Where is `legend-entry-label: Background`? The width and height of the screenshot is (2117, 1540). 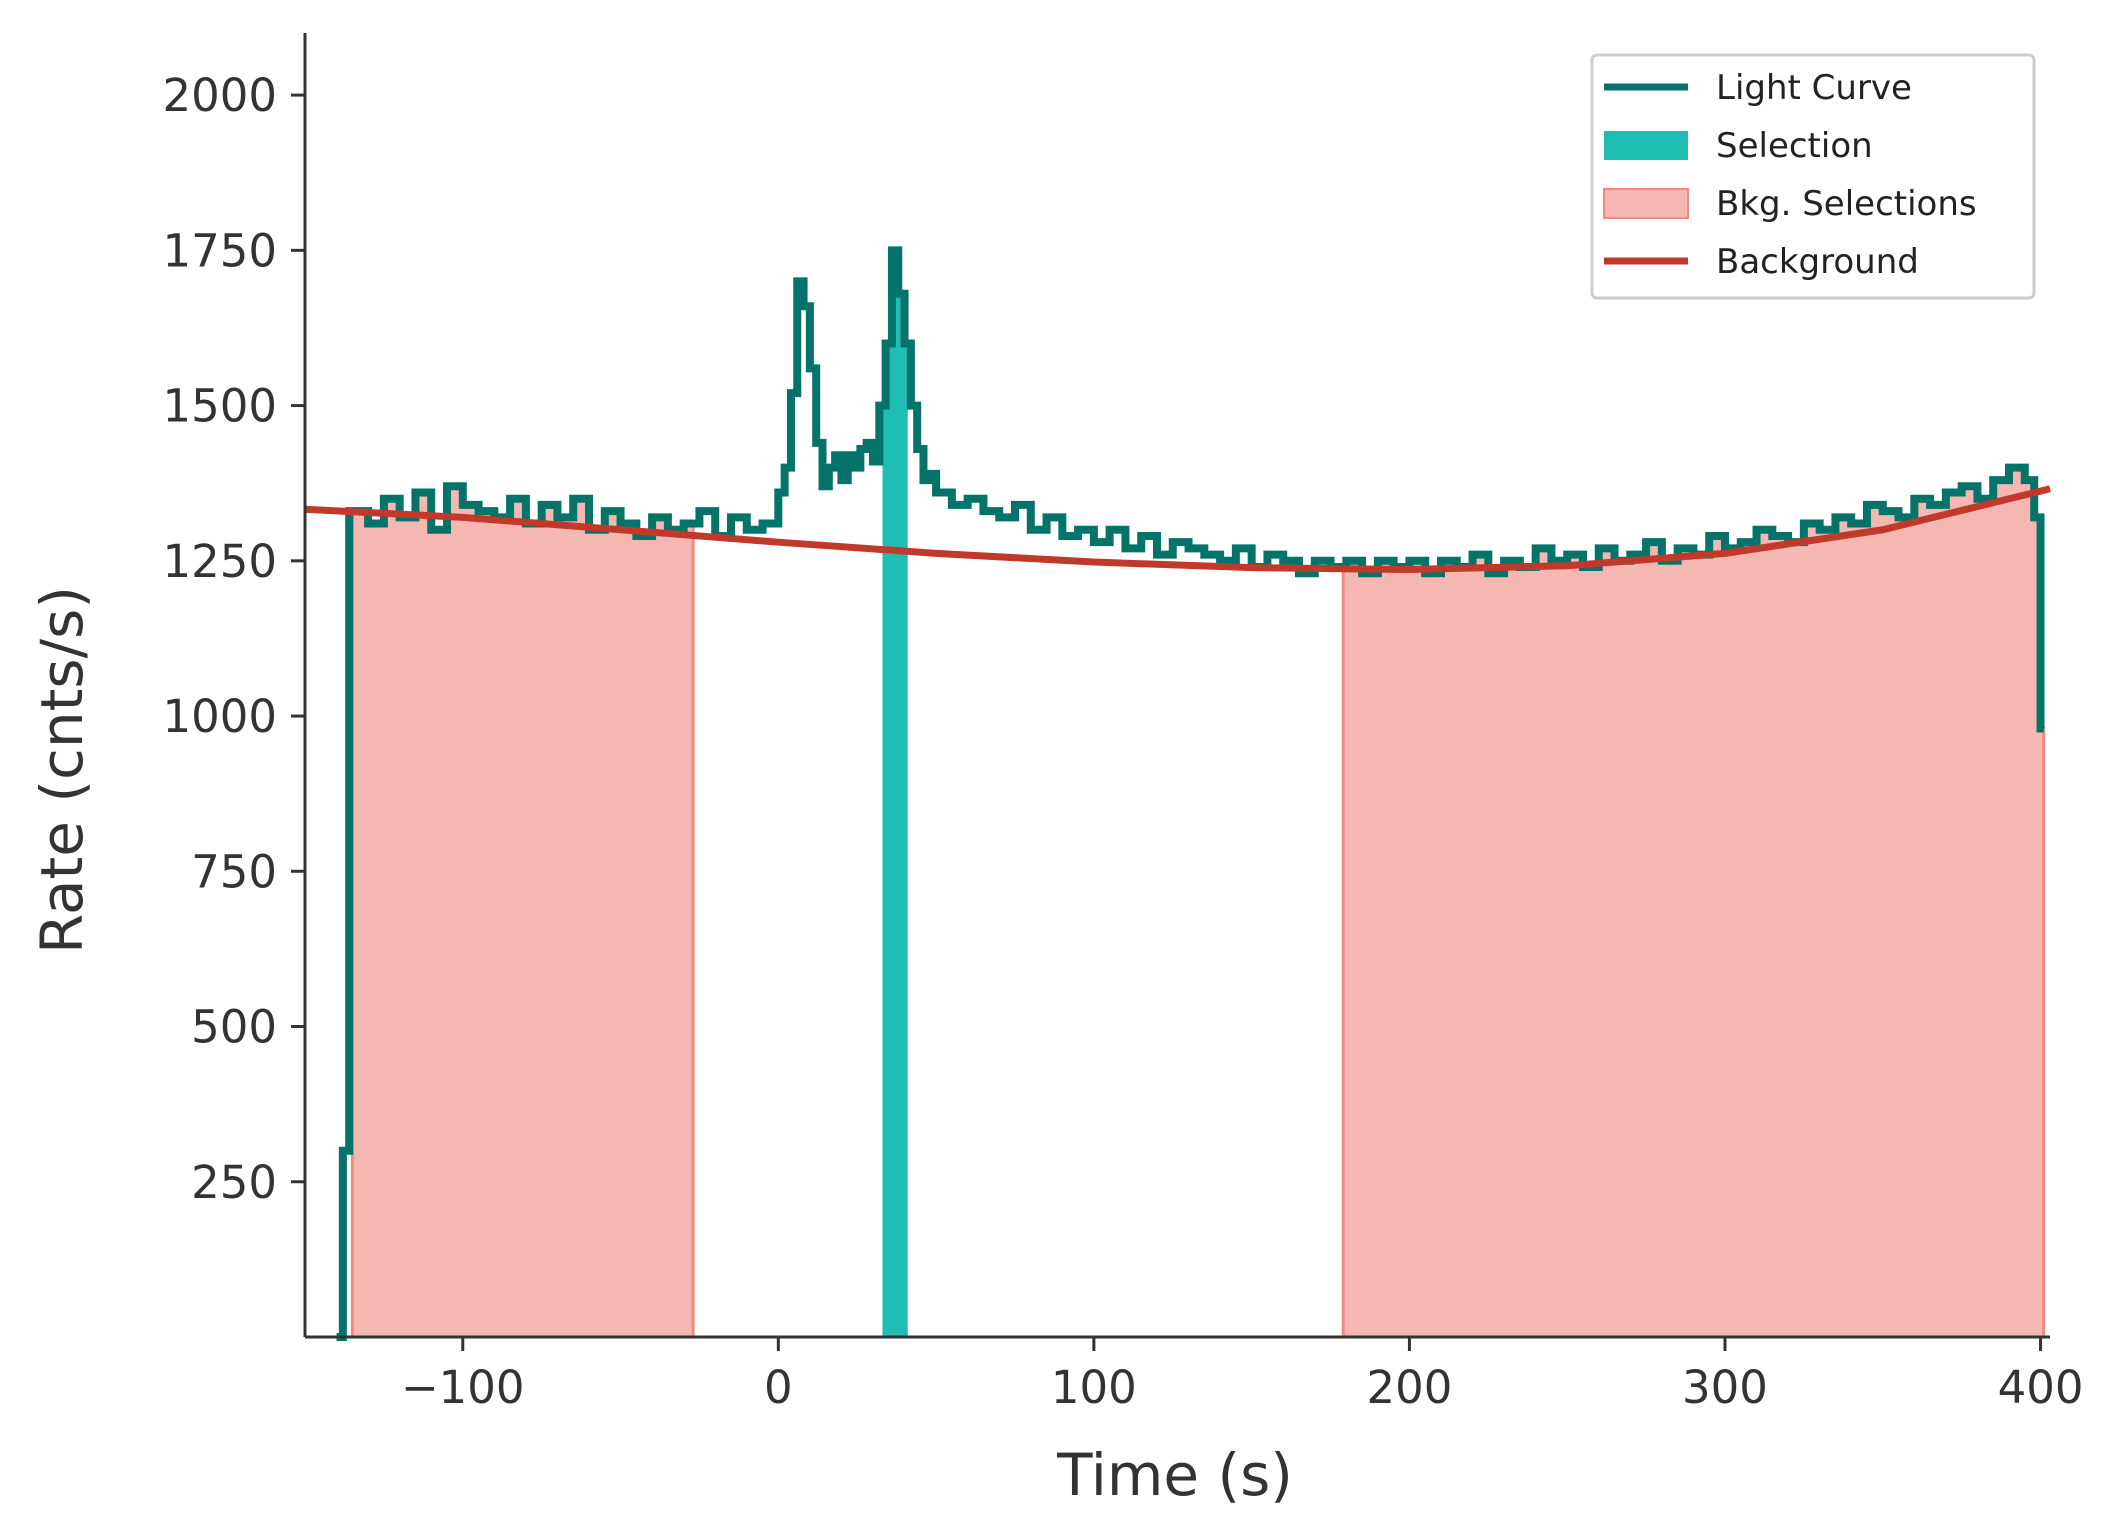
legend-entry-label: Background is located at coordinates (1817, 262).